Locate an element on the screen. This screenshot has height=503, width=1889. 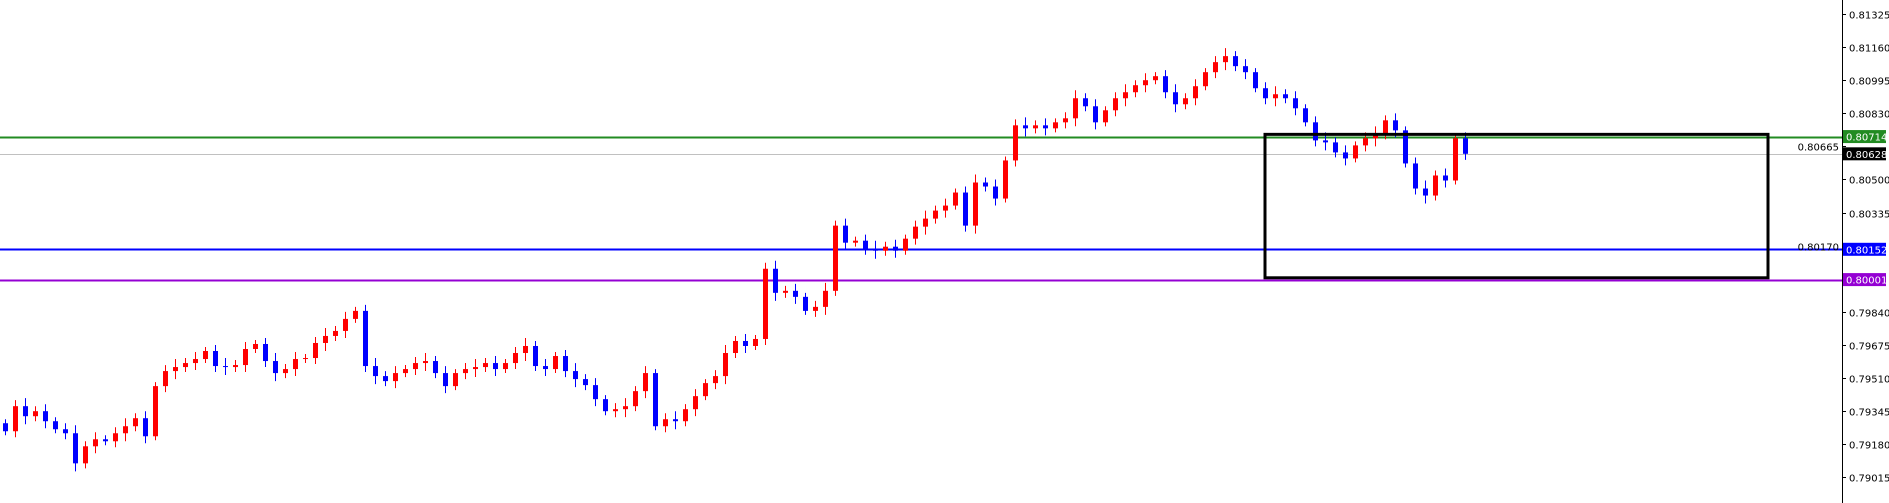
y-tick-label: 0.79675 is located at coordinates (1869, 347).